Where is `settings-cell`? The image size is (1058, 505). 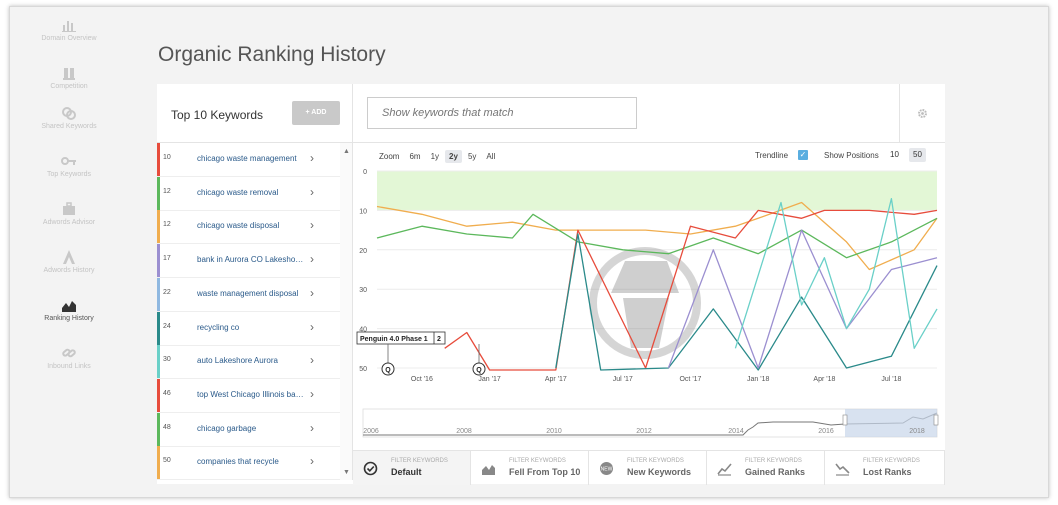
settings-cell is located at coordinates (922, 113).